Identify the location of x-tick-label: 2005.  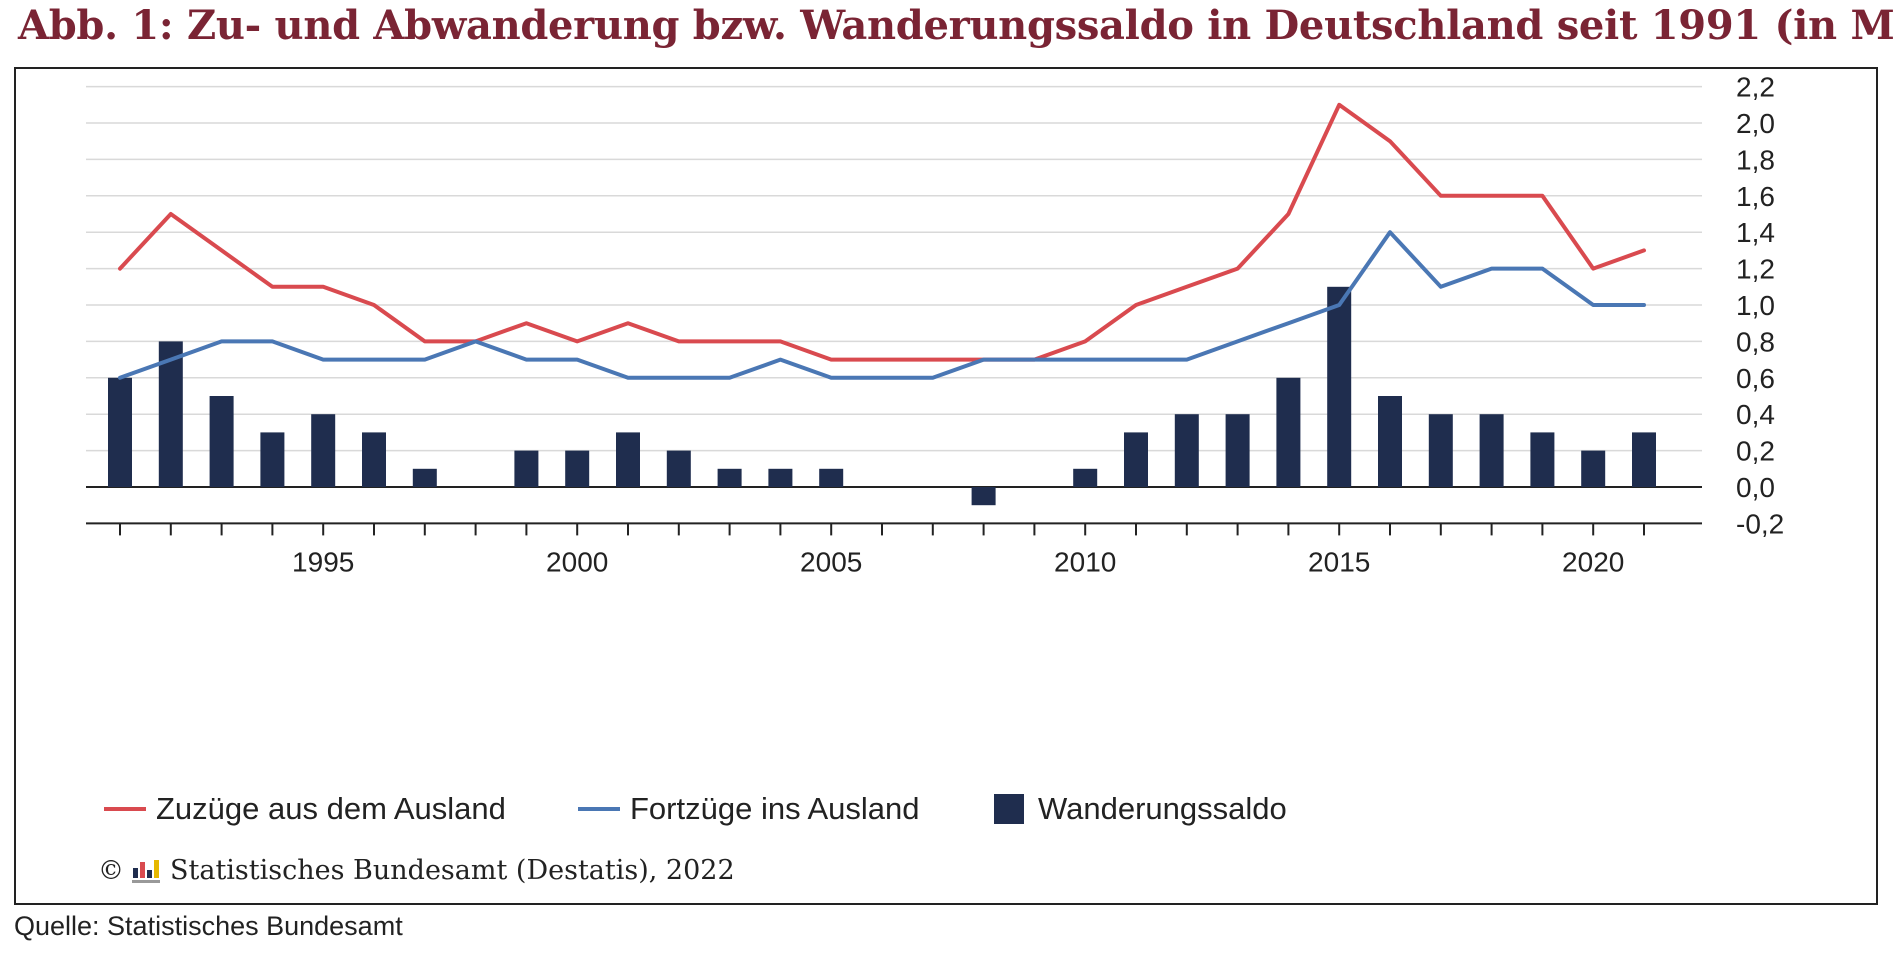
(831, 561).